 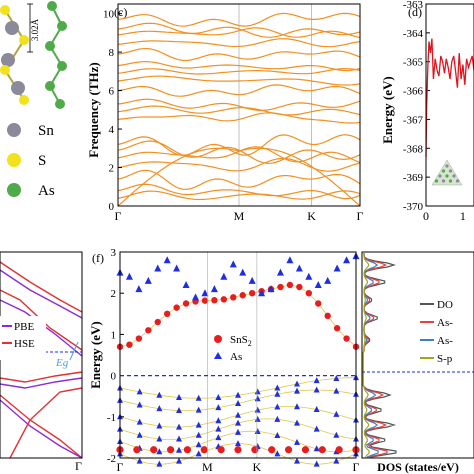 I want to click on dos-xlabel: DOS (states/eV), so click(x=418, y=467).